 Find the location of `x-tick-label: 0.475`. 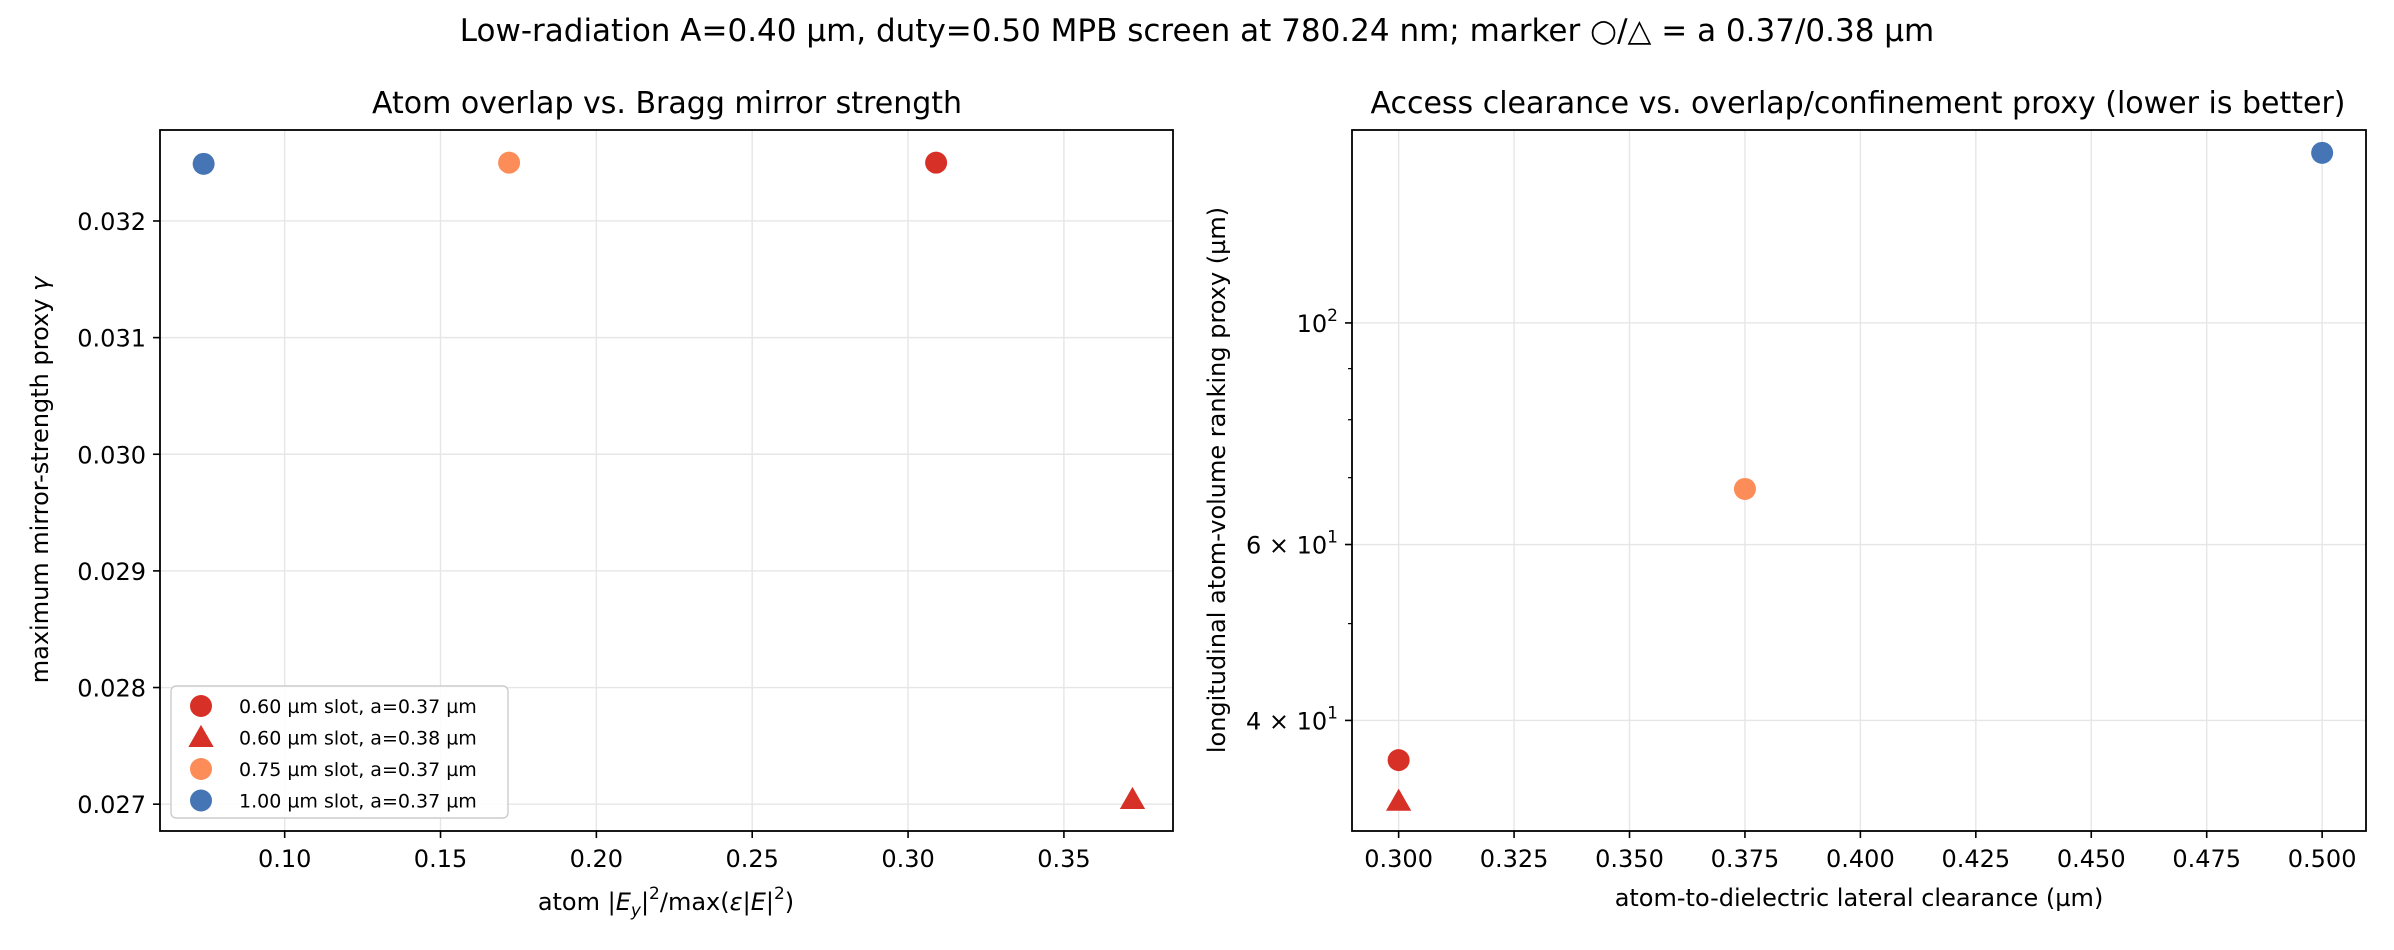

x-tick-label: 0.475 is located at coordinates (2206, 859).